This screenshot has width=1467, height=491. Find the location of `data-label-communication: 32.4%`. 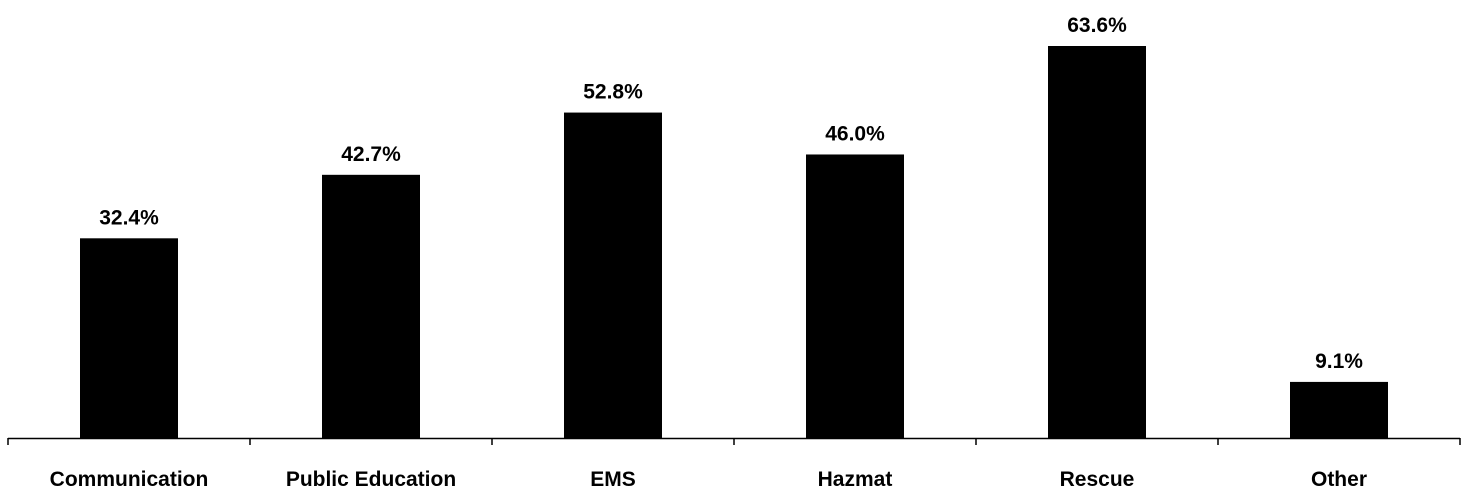

data-label-communication: 32.4% is located at coordinates (129, 217).